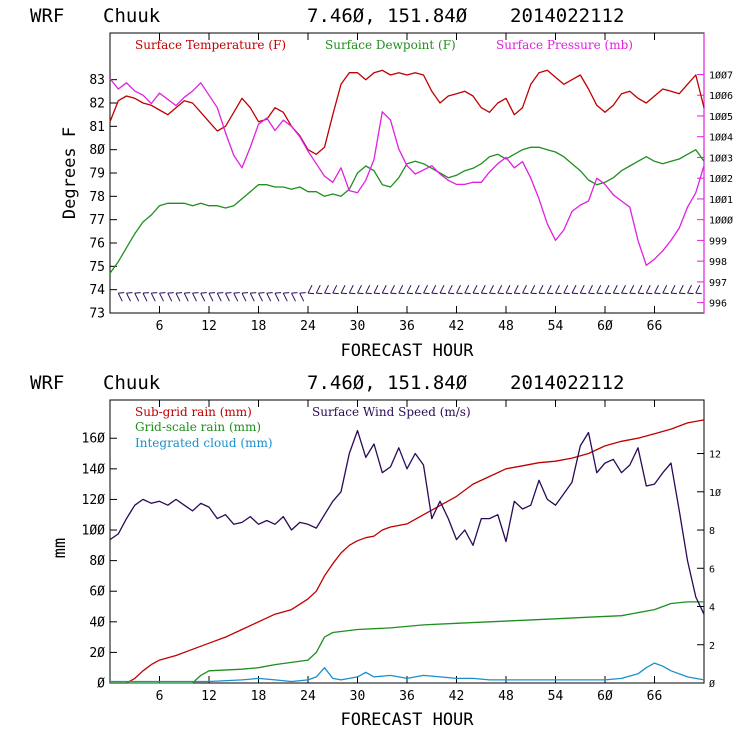 The height and width of the screenshot is (745, 740). What do you see at coordinates (655, 326) in the screenshot?
I see `top-x-tick-label: 66` at bounding box center [655, 326].